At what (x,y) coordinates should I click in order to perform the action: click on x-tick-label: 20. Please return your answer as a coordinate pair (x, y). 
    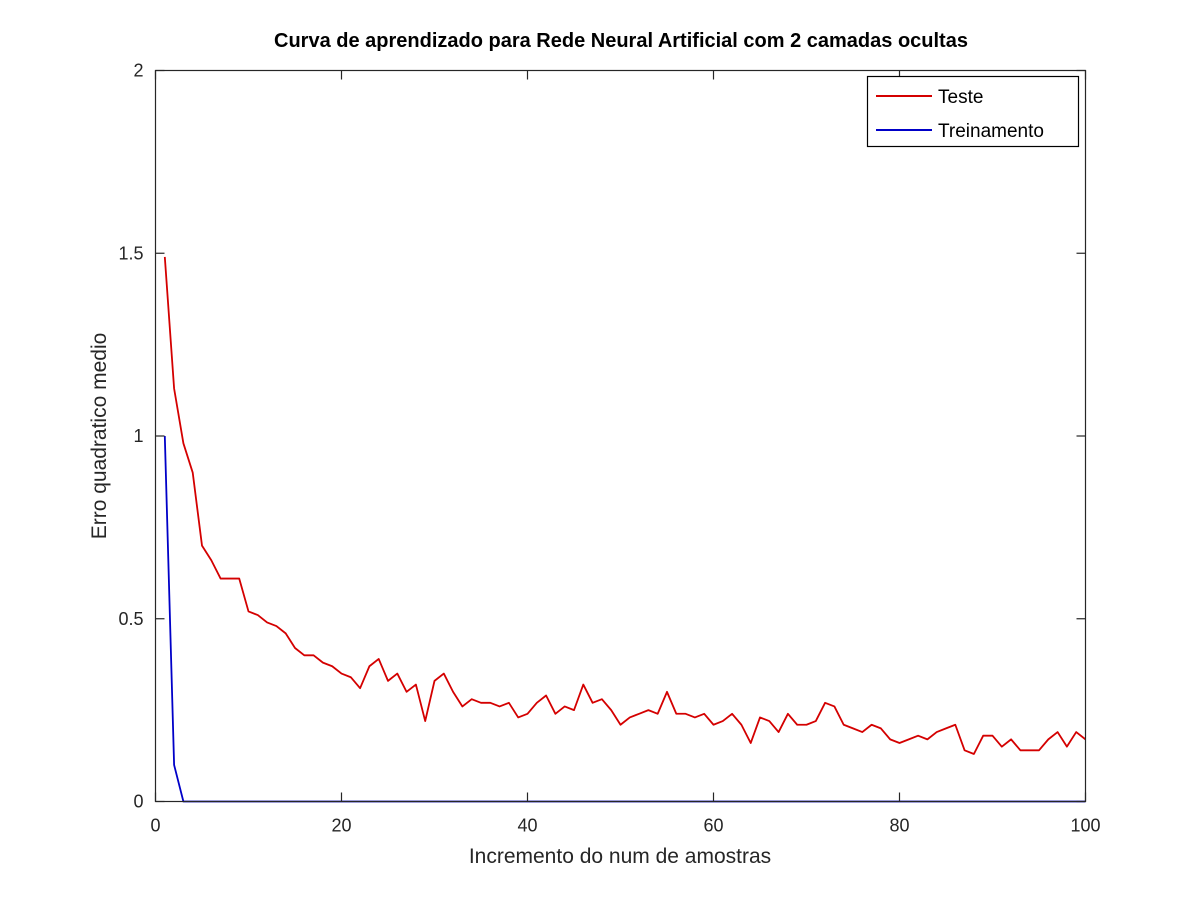
    Looking at the image, I should click on (341, 826).